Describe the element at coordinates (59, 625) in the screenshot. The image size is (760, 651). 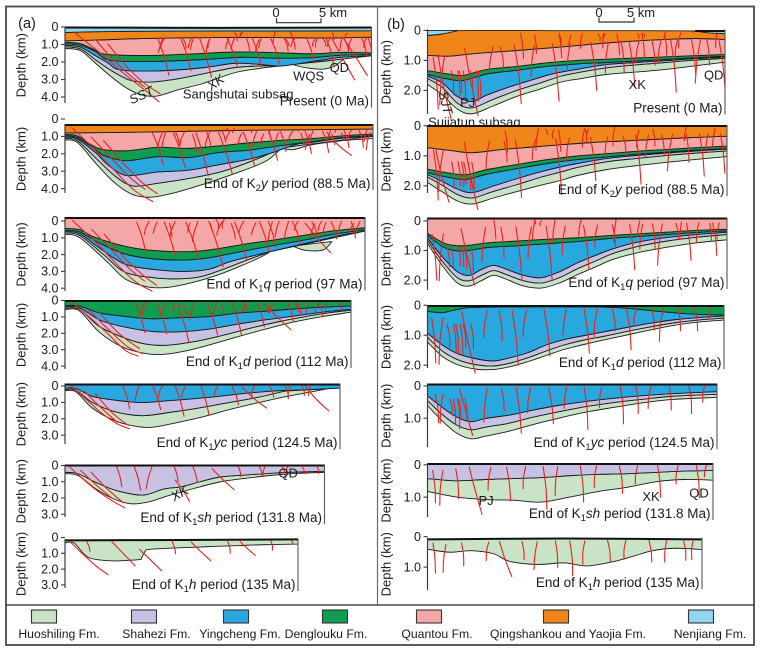
I see `legend-item-huoshiling: Huoshiling Fm.` at that location.